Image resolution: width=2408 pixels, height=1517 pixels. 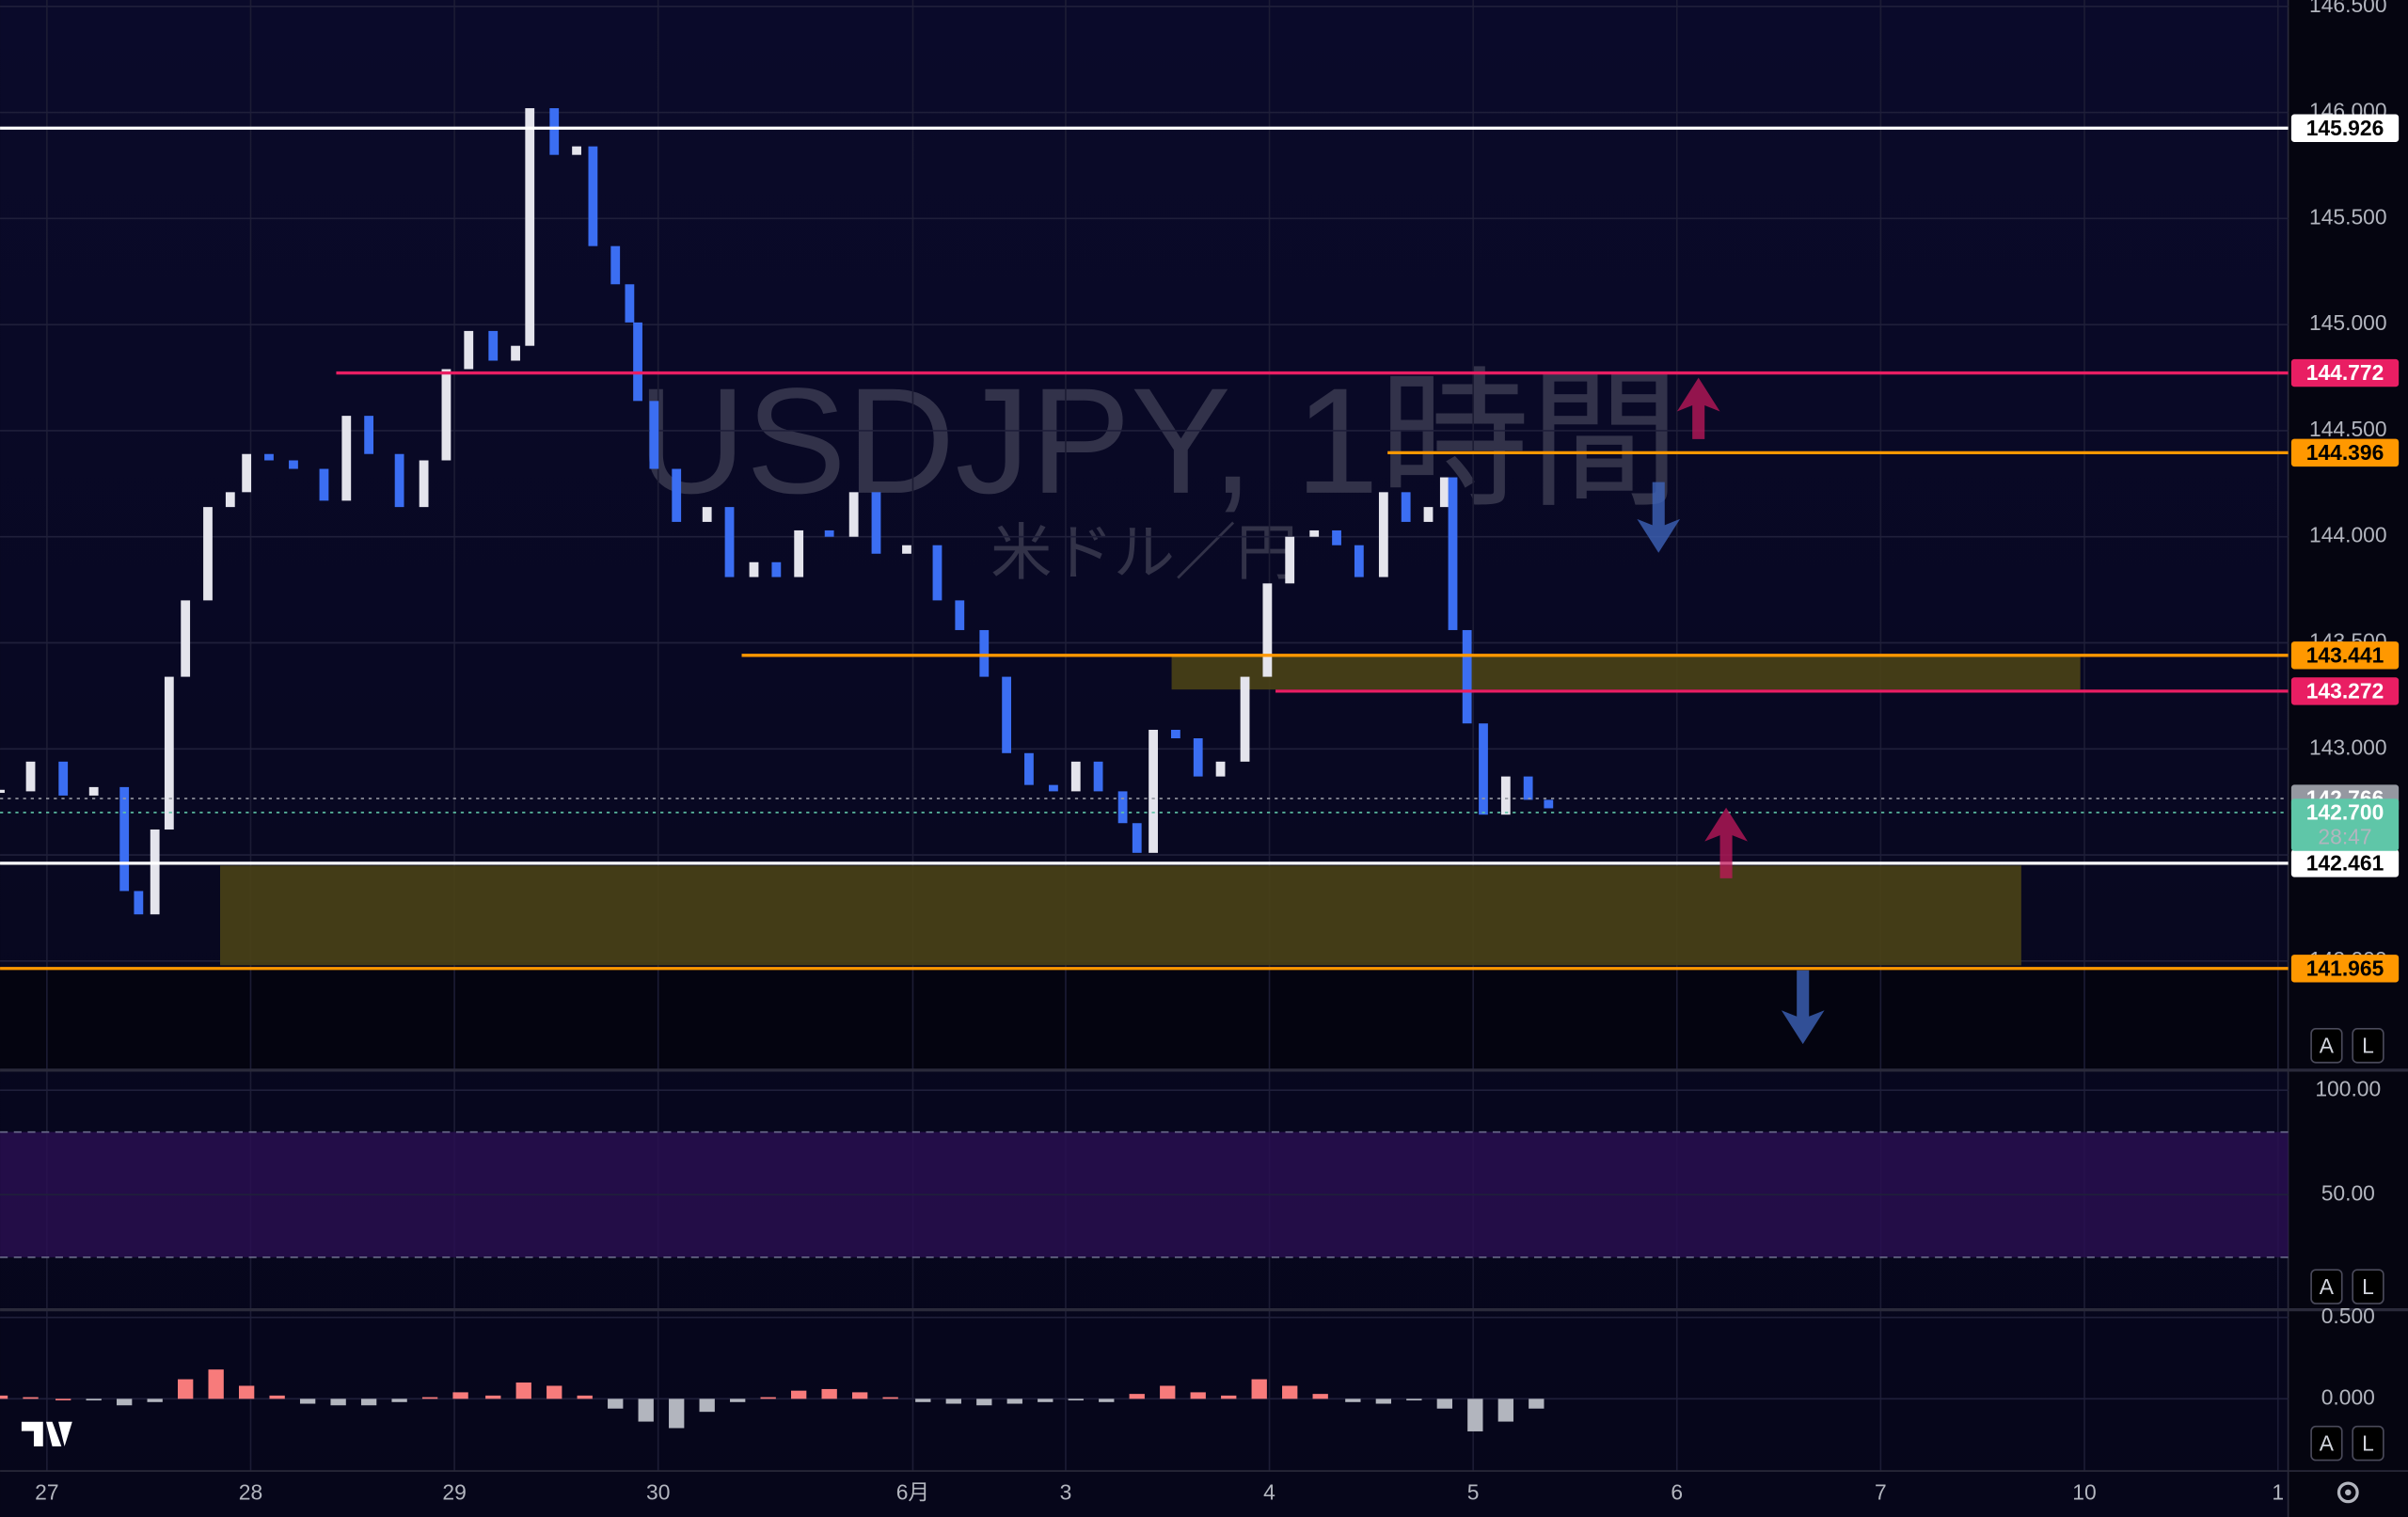 What do you see at coordinates (46, 1433) in the screenshot?
I see `logo` at bounding box center [46, 1433].